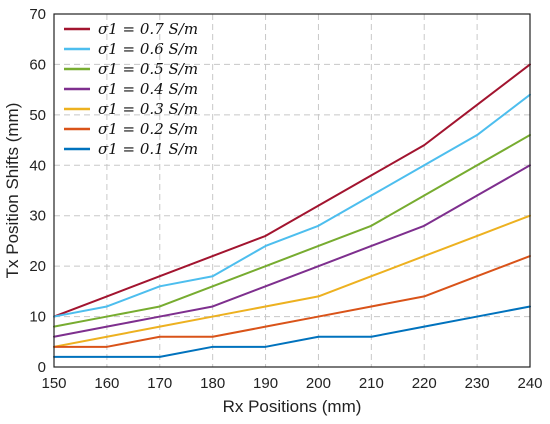 The width and height of the screenshot is (550, 424). What do you see at coordinates (148, 49) in the screenshot?
I see `legend-label: σ1 = 0.6 S/m` at bounding box center [148, 49].